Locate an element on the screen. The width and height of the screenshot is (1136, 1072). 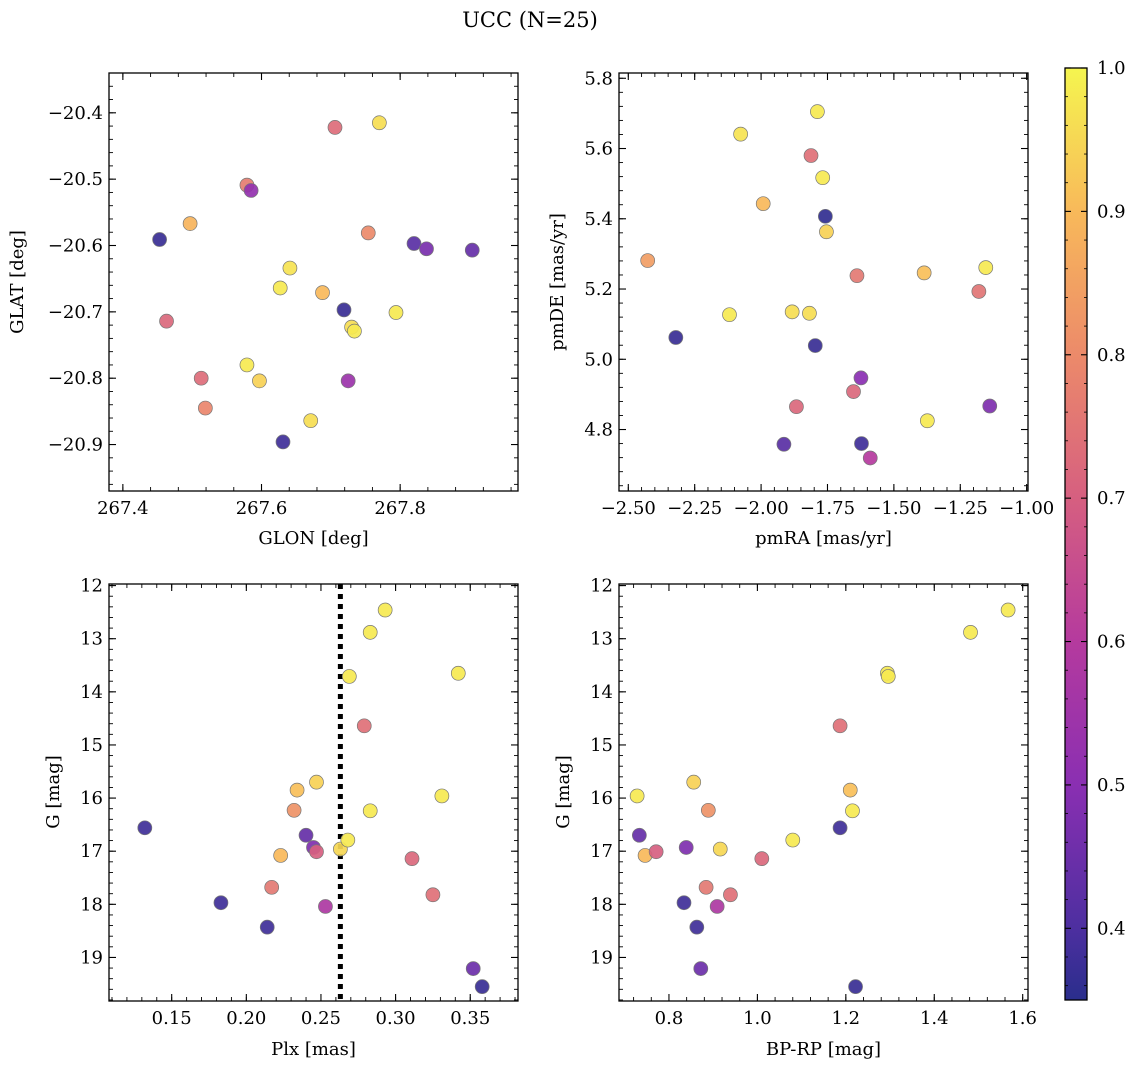
y-tick-label: 19 is located at coordinates (601, 957).